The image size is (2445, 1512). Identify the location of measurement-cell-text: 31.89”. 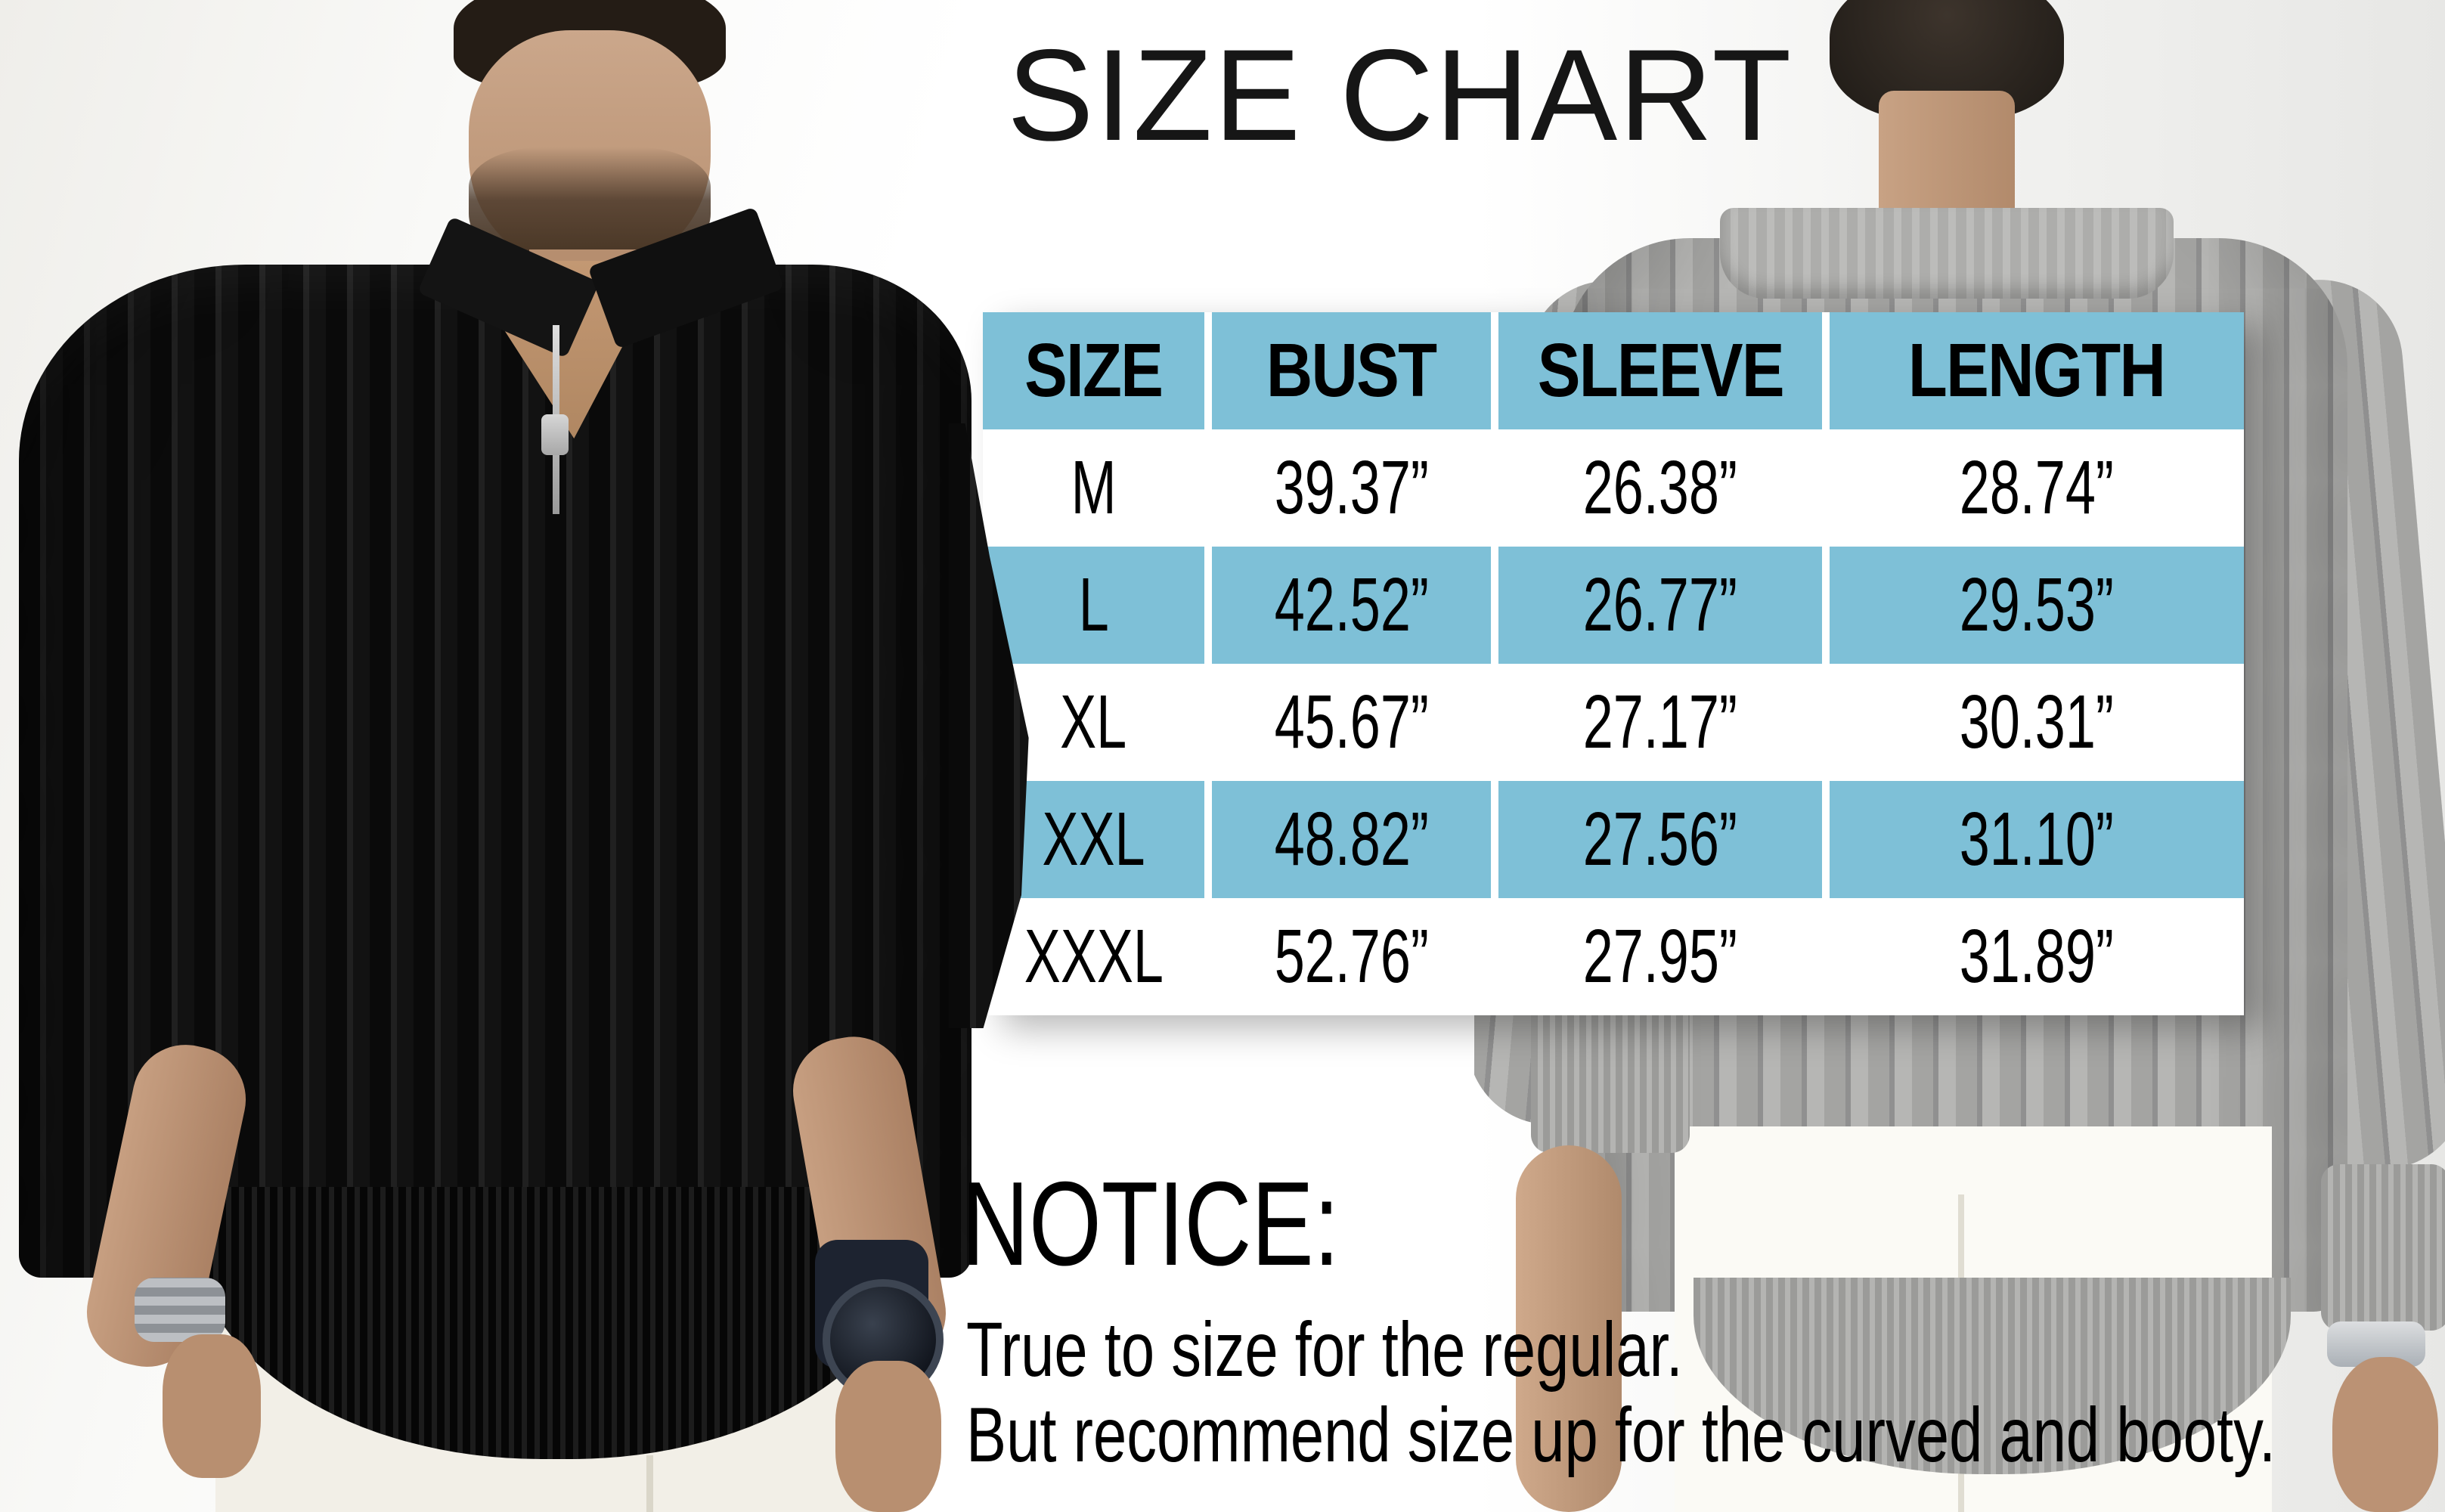
(2037, 957).